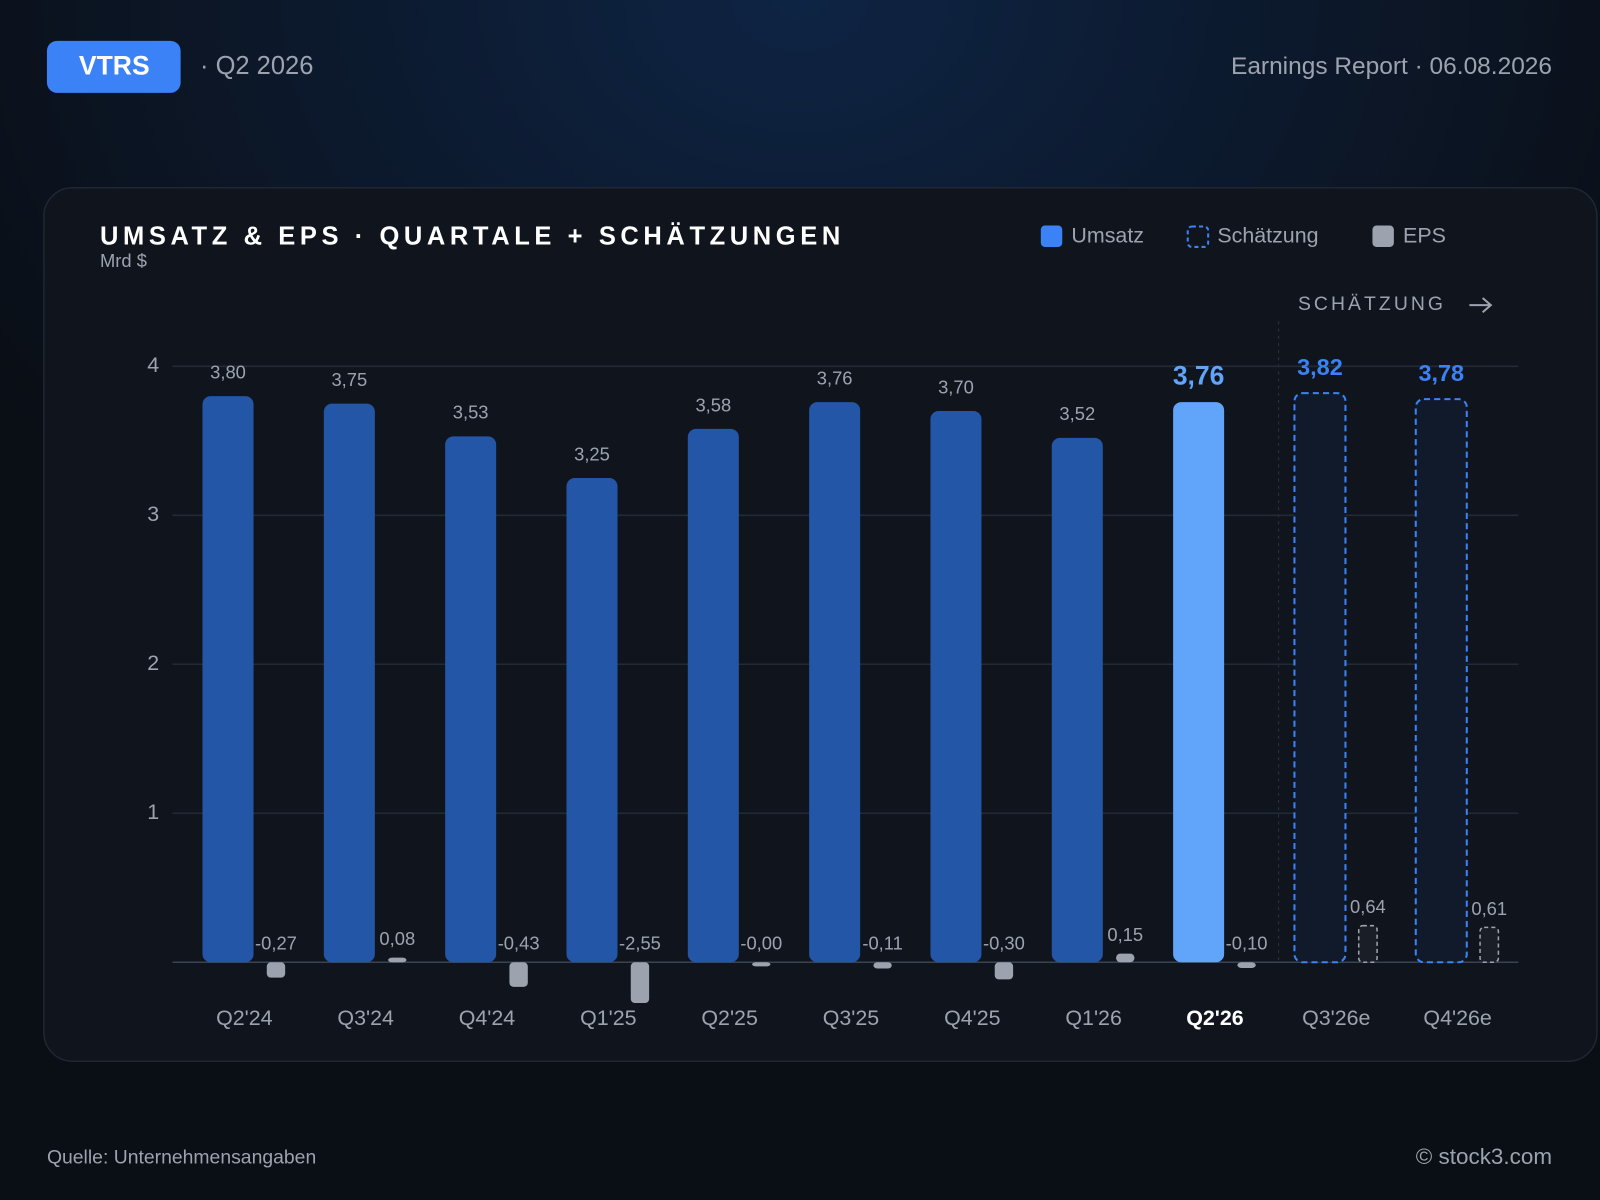  What do you see at coordinates (713, 404) in the screenshot?
I see `revenue-label: 3,58` at bounding box center [713, 404].